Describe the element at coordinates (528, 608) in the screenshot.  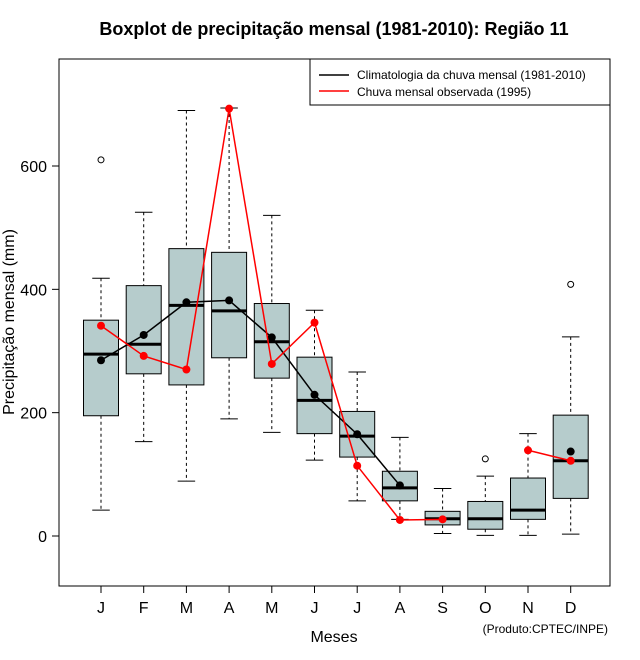
I see `x-tick-label: N` at that location.